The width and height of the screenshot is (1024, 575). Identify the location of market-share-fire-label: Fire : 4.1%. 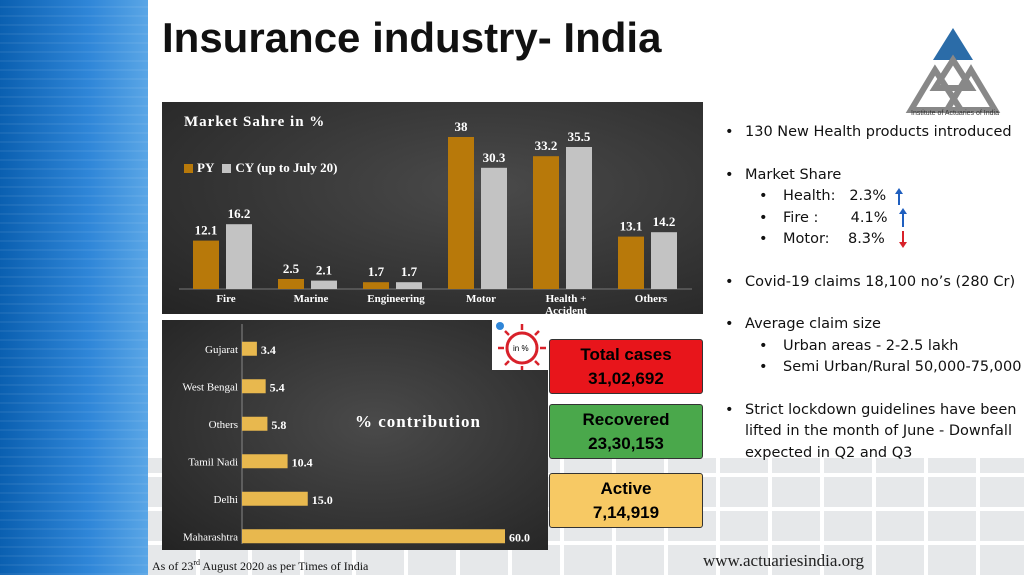
(835, 217).